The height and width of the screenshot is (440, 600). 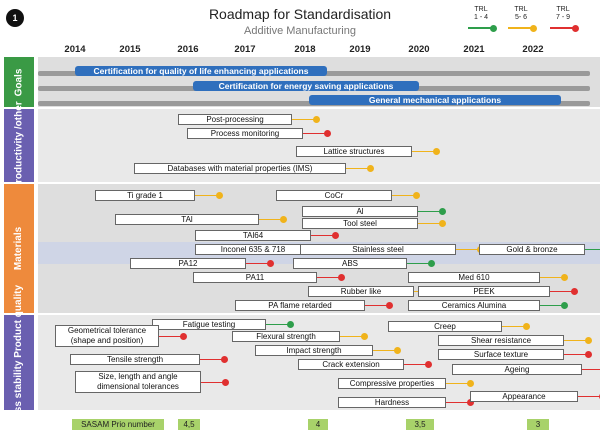 I want to click on roadmap-item: Lattice structures, so click(x=354, y=151).